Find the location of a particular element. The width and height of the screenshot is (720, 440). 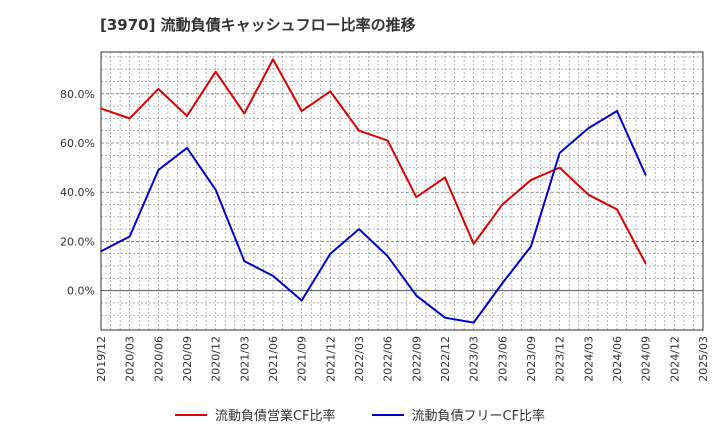

y-tick-label: 60.0% is located at coordinates (77, 143).